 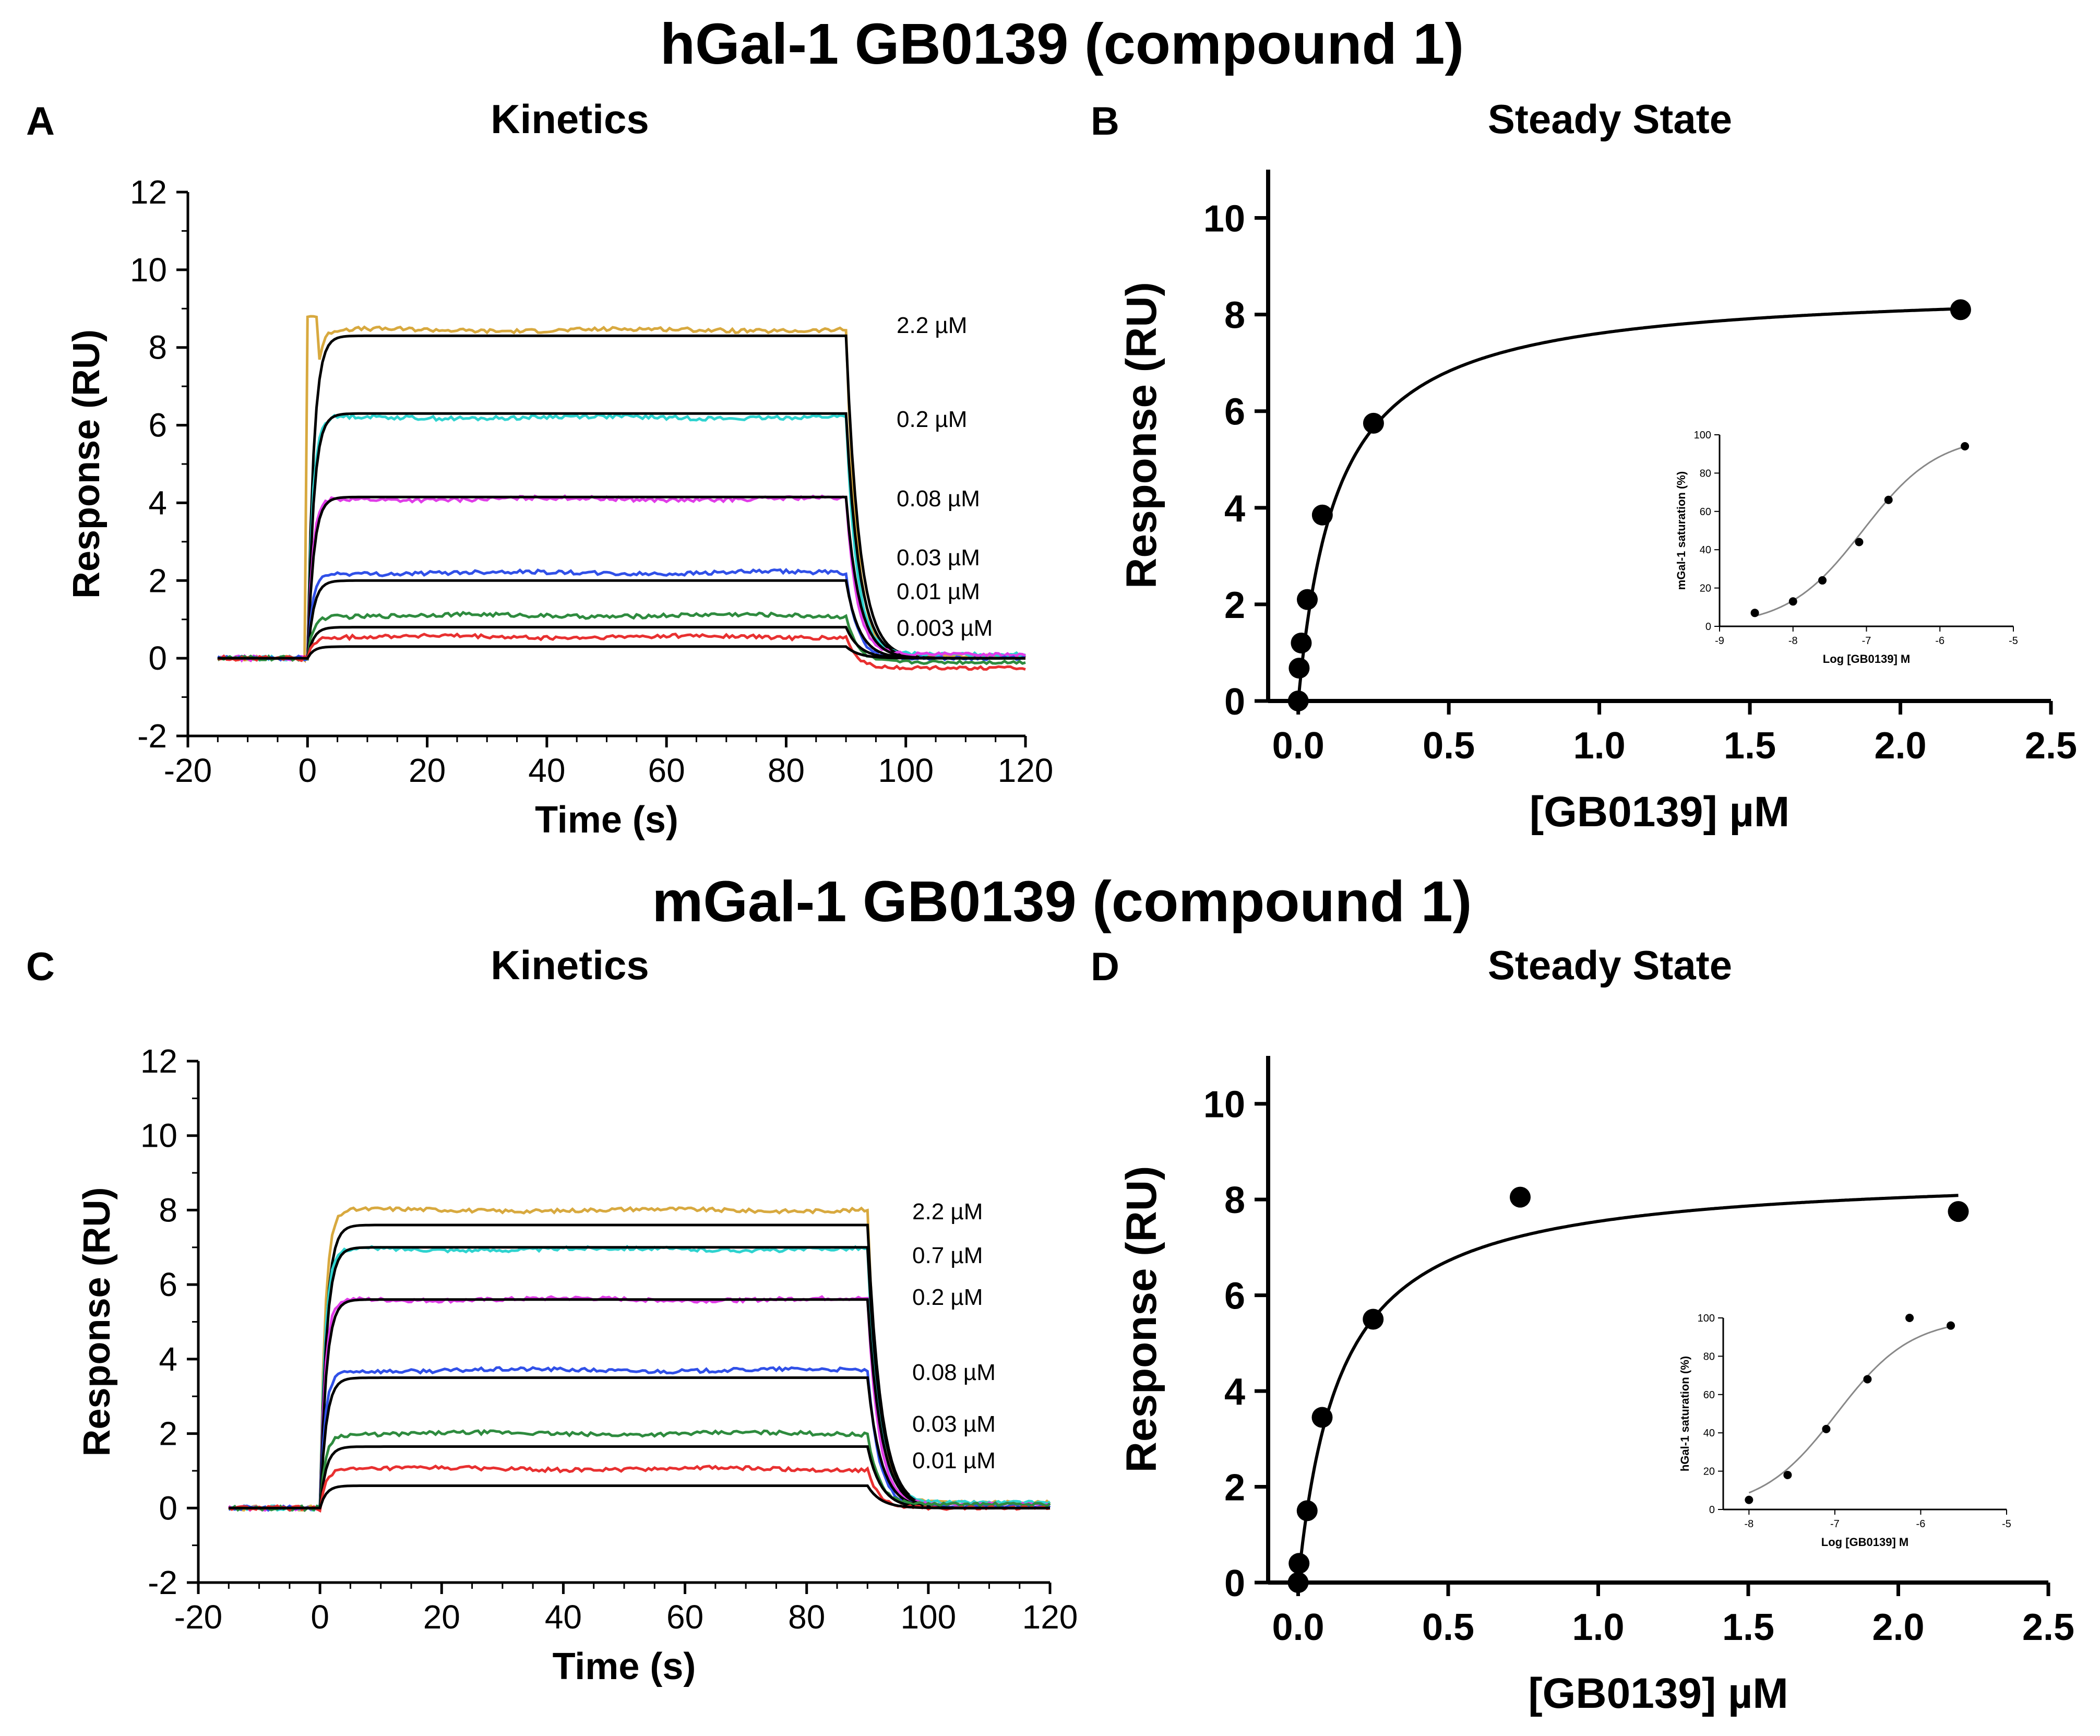 What do you see at coordinates (427, 770) in the screenshot?
I see `x-tick-label: 20` at bounding box center [427, 770].